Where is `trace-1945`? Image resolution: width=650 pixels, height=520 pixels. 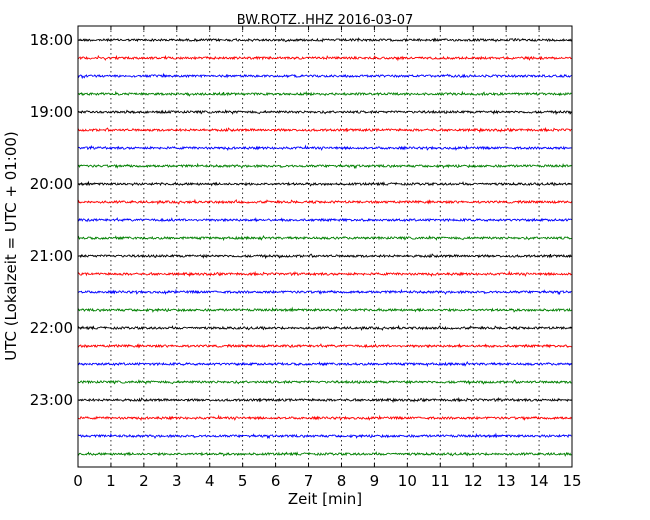
trace-1945 is located at coordinates (324, 166).